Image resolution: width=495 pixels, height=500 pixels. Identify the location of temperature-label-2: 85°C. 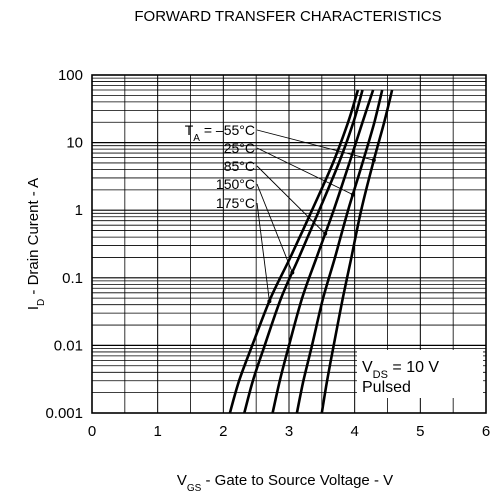
(239, 166).